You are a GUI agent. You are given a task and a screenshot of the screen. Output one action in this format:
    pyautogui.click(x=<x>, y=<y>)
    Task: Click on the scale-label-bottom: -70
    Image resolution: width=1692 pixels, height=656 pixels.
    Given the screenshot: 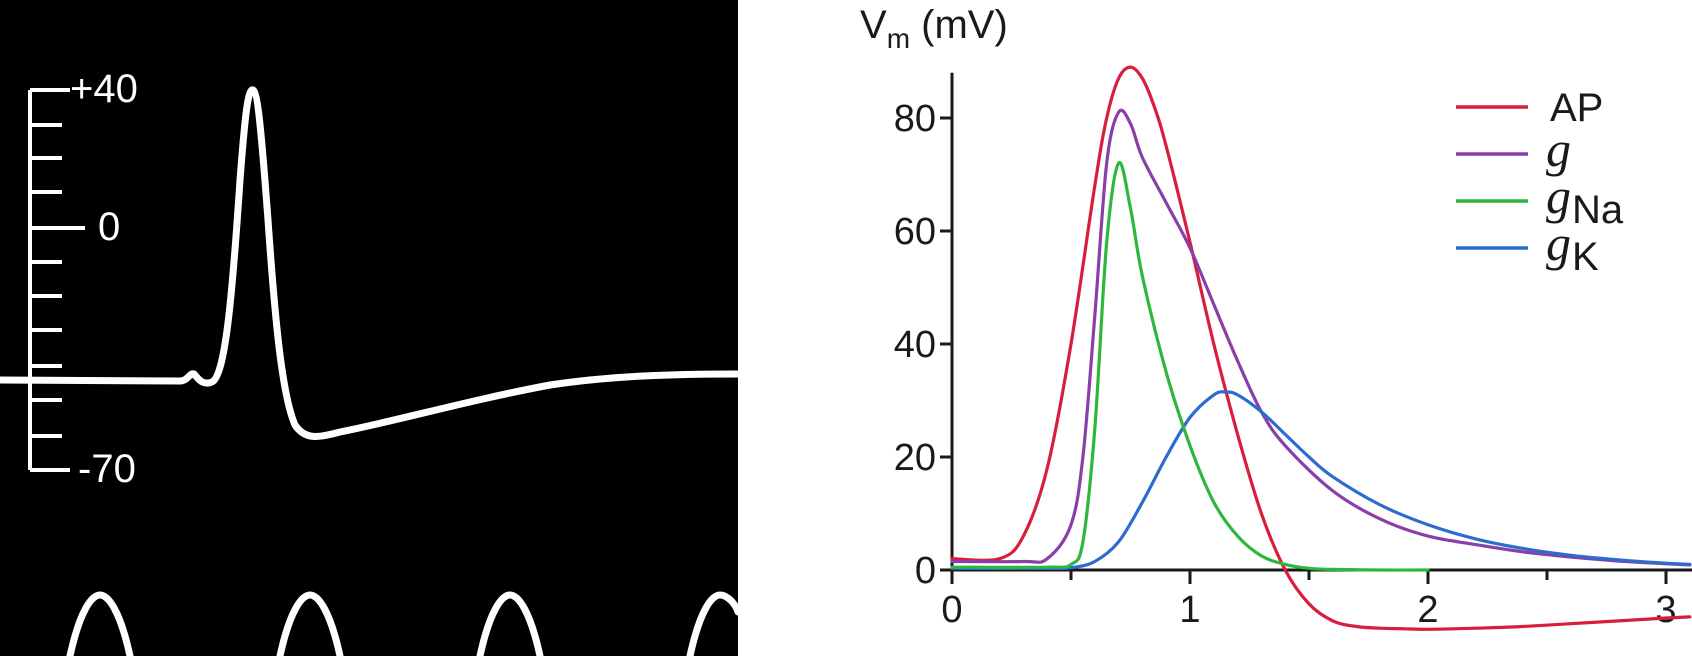 What is the action you would take?
    pyautogui.click(x=107, y=469)
    